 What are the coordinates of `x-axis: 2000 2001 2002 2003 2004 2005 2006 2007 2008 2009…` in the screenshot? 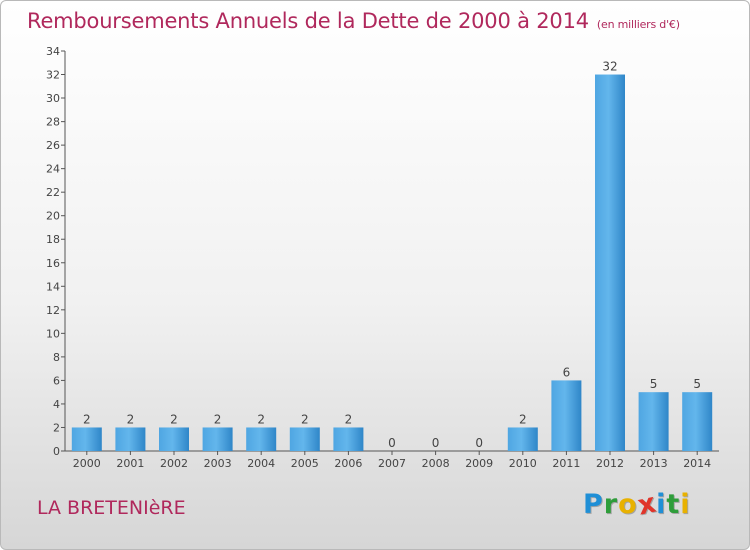 It's located at (392, 460).